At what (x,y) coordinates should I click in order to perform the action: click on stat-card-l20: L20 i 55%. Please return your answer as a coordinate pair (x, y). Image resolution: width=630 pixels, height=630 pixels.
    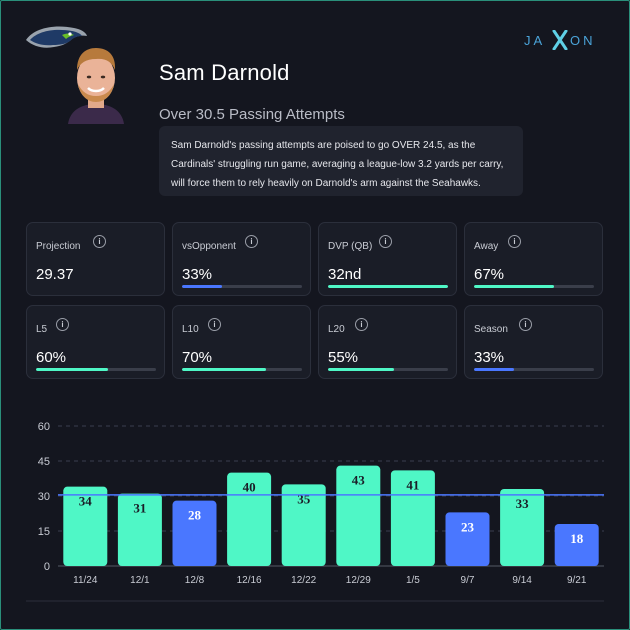
    Looking at the image, I should click on (387, 342).